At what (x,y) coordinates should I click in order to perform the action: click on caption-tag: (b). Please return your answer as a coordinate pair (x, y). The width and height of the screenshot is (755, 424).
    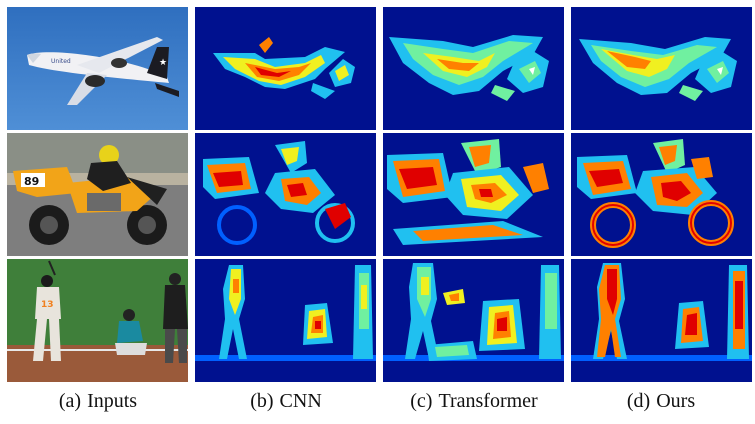
    Looking at the image, I should click on (262, 401).